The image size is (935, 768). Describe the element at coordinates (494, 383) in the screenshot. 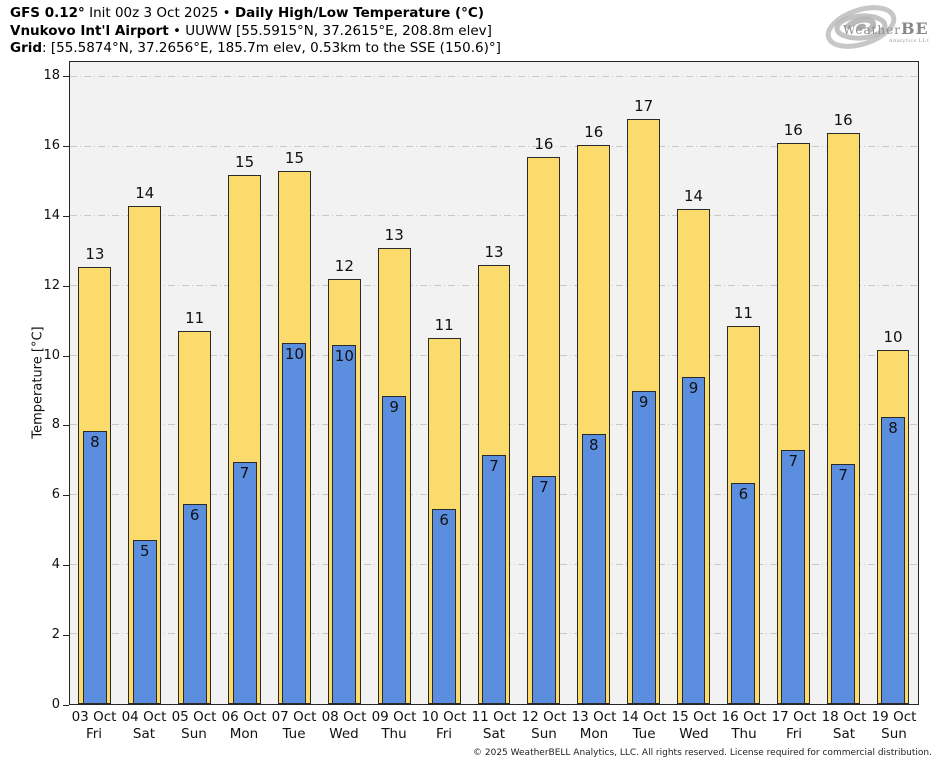

I see `bar-group-11-oct: 13 7` at that location.